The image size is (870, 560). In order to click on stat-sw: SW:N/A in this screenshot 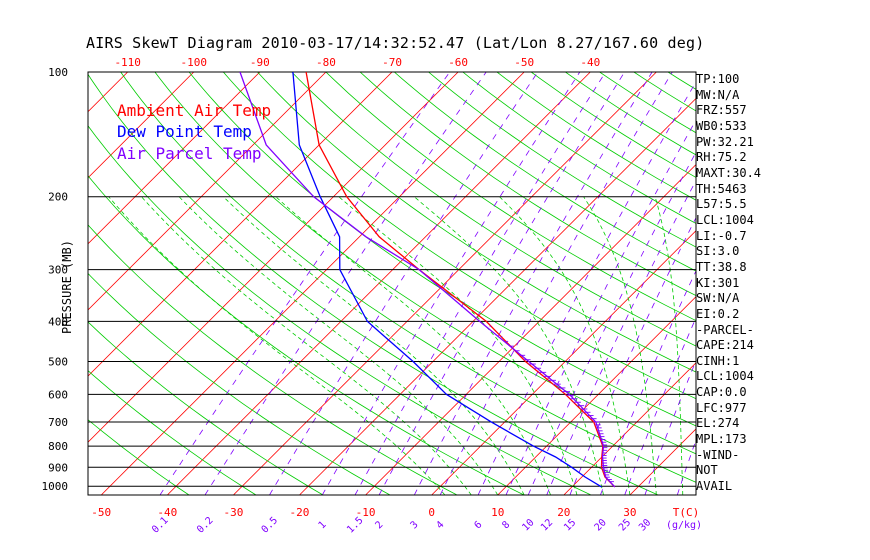, I will do `click(718, 298)`.